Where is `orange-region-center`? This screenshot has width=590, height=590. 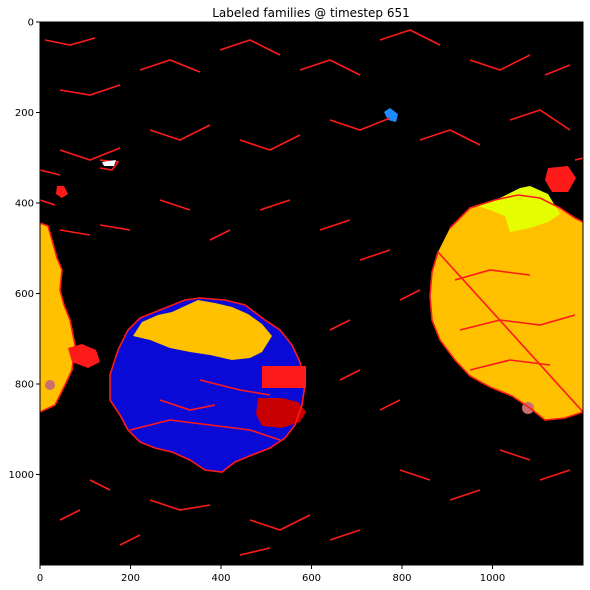
orange-region-center is located at coordinates (202, 330).